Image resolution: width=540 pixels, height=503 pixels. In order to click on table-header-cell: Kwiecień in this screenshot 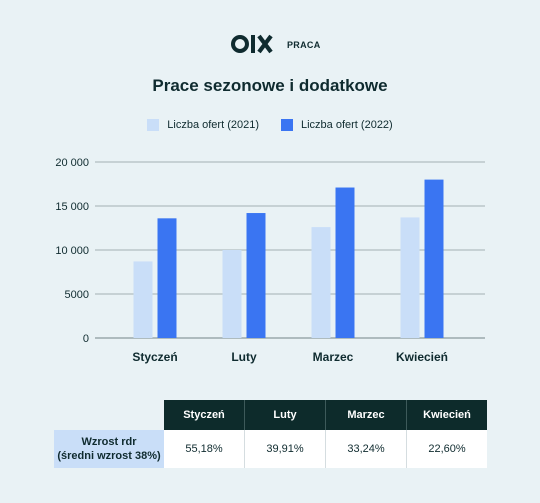, I will do `click(446, 415)`.